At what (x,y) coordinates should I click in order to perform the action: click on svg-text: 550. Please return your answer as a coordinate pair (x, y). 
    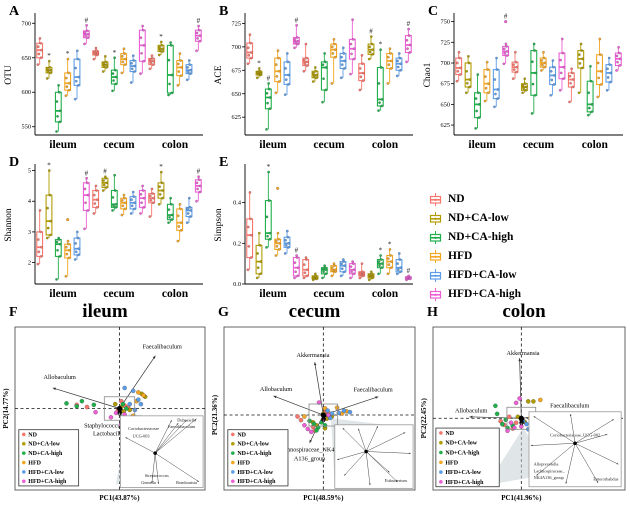
    Looking at the image, I should click on (26, 127).